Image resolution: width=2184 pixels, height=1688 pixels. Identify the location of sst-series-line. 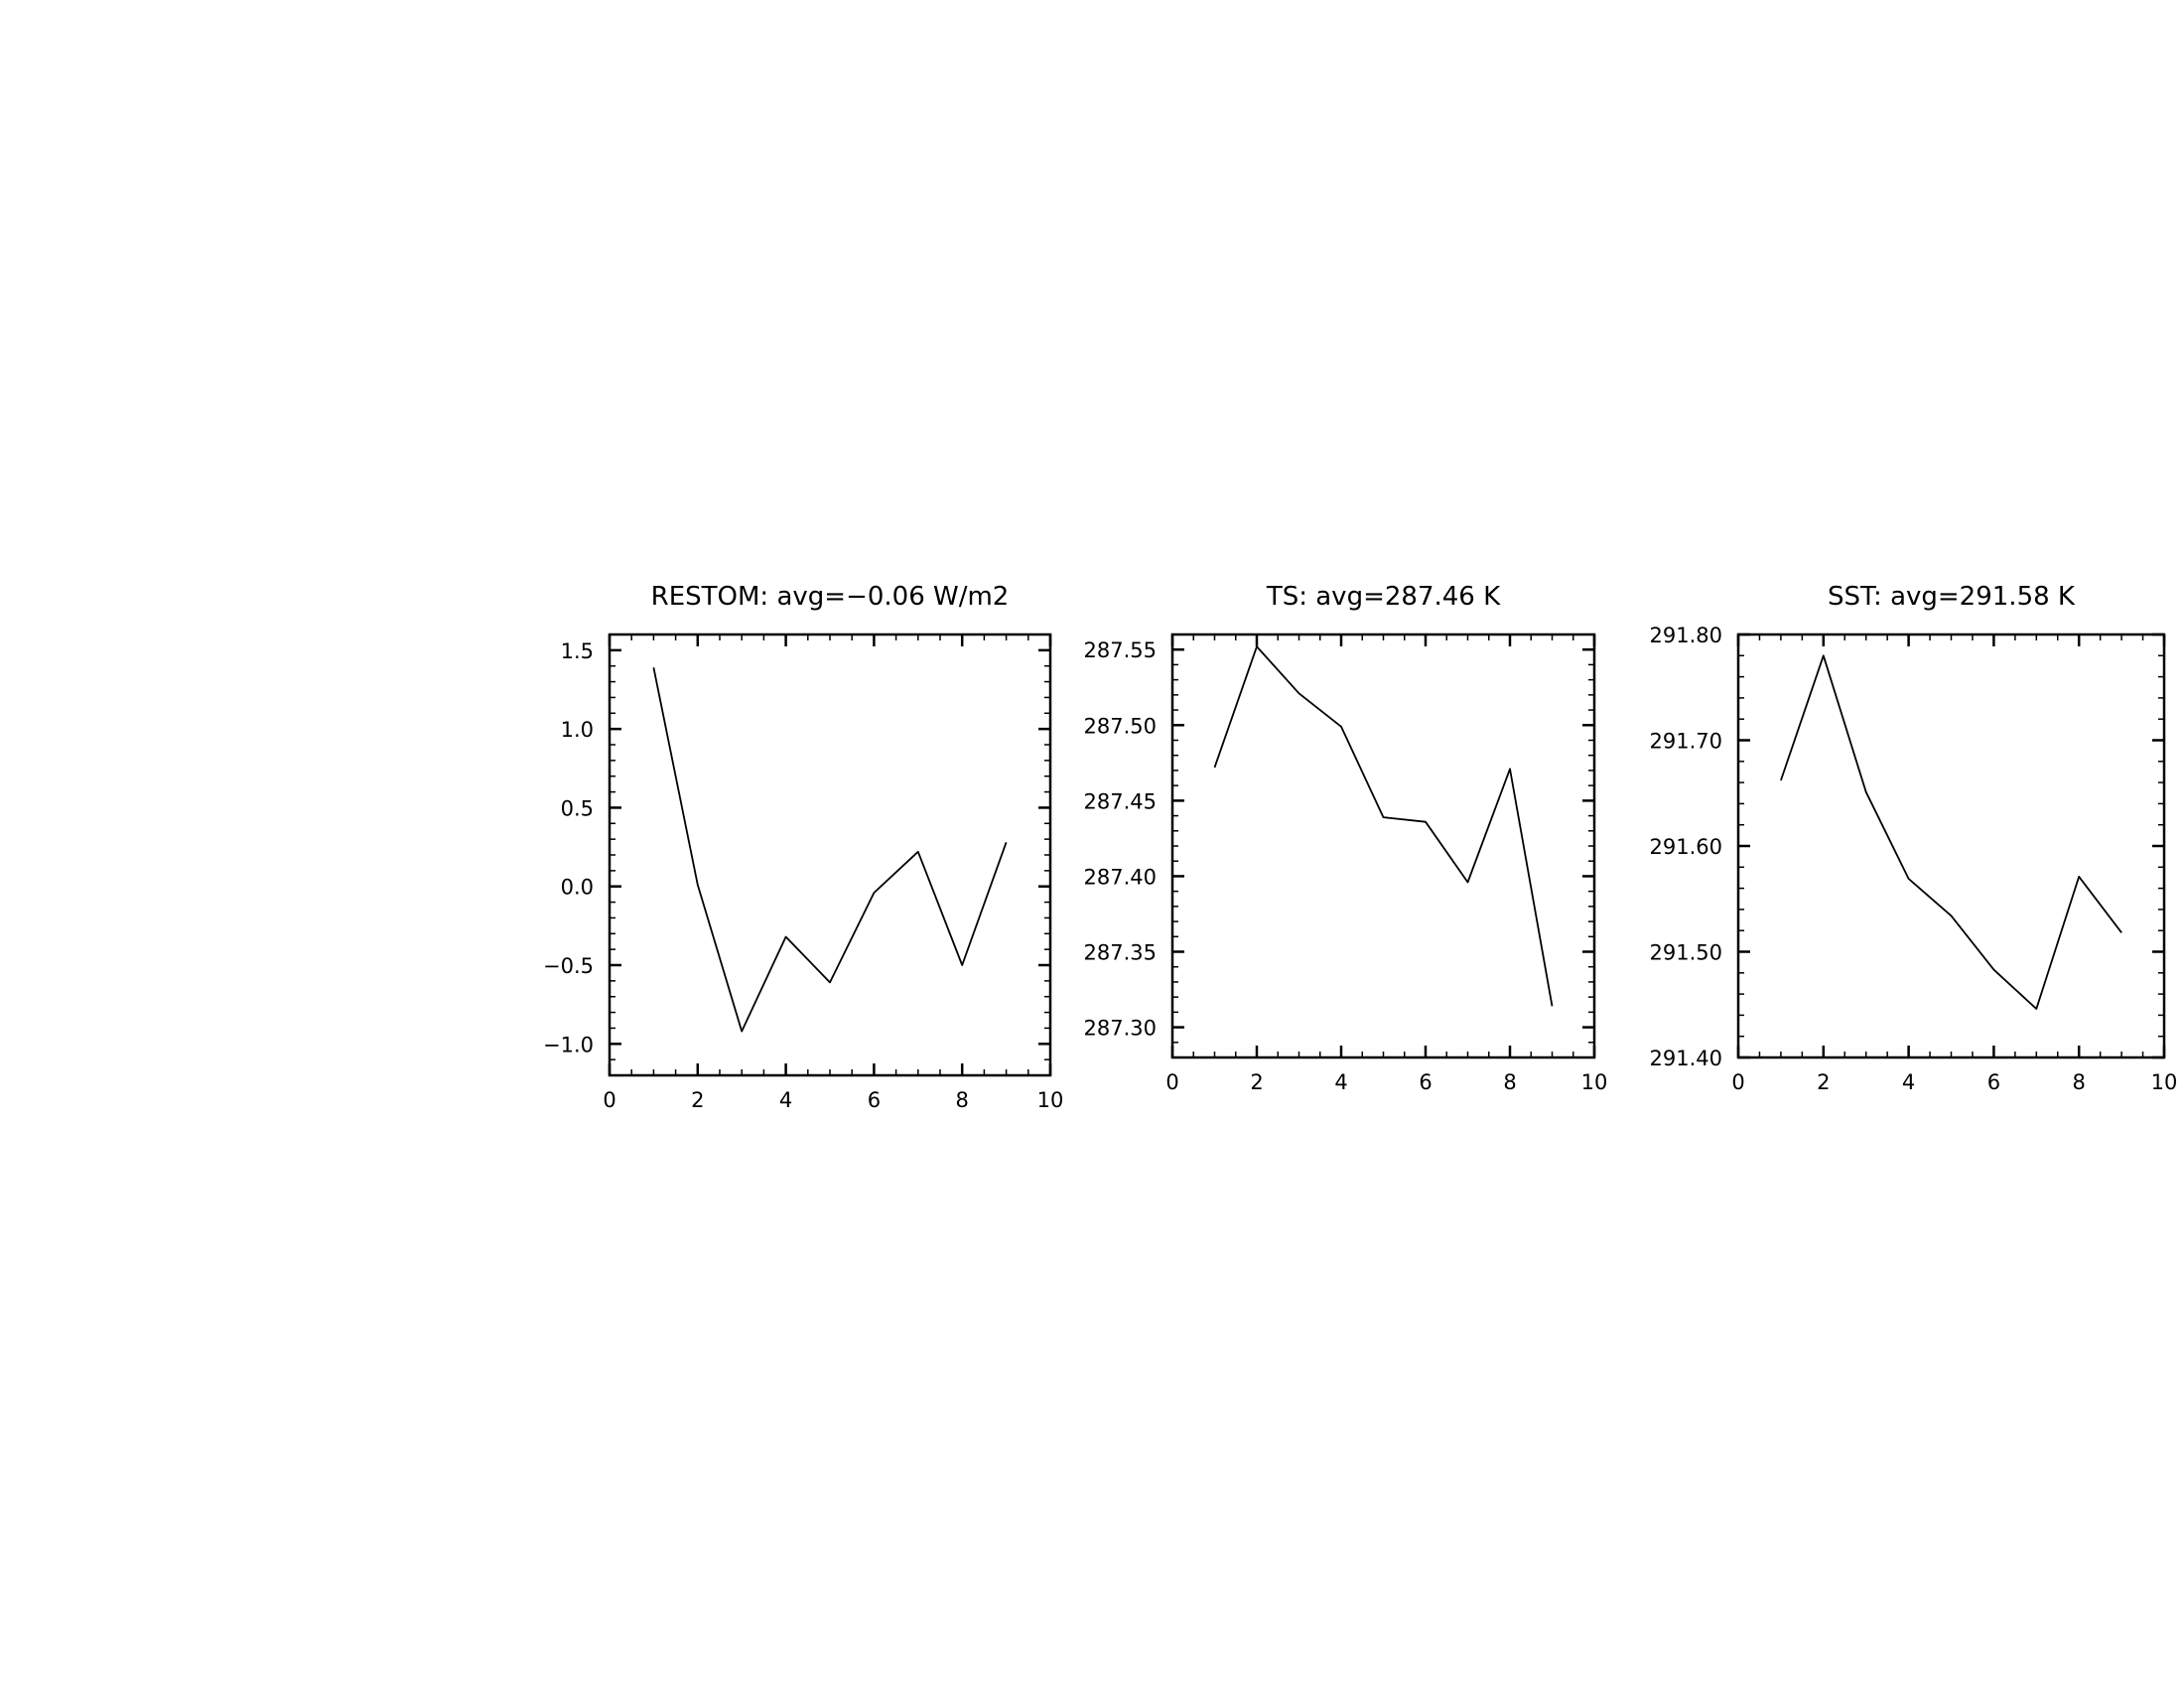
(1951, 832).